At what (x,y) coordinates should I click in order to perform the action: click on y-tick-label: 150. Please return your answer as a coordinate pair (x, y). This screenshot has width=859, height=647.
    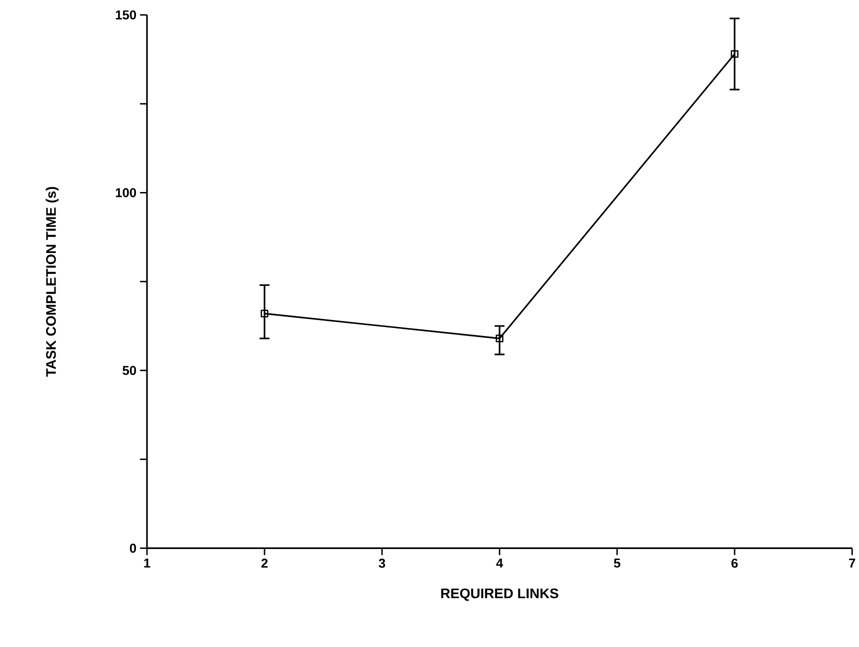
    Looking at the image, I should click on (126, 15).